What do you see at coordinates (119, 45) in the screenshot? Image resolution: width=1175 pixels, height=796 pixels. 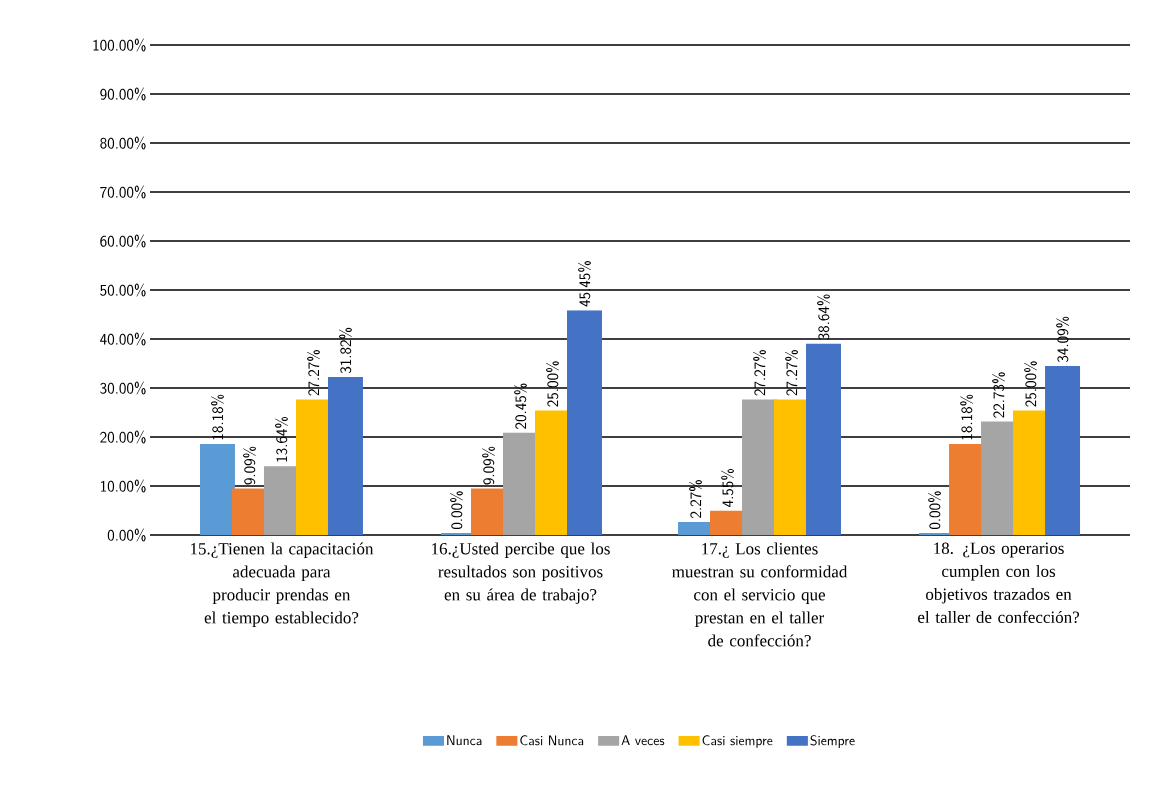 I see `y-tick-label: 100.00%` at bounding box center [119, 45].